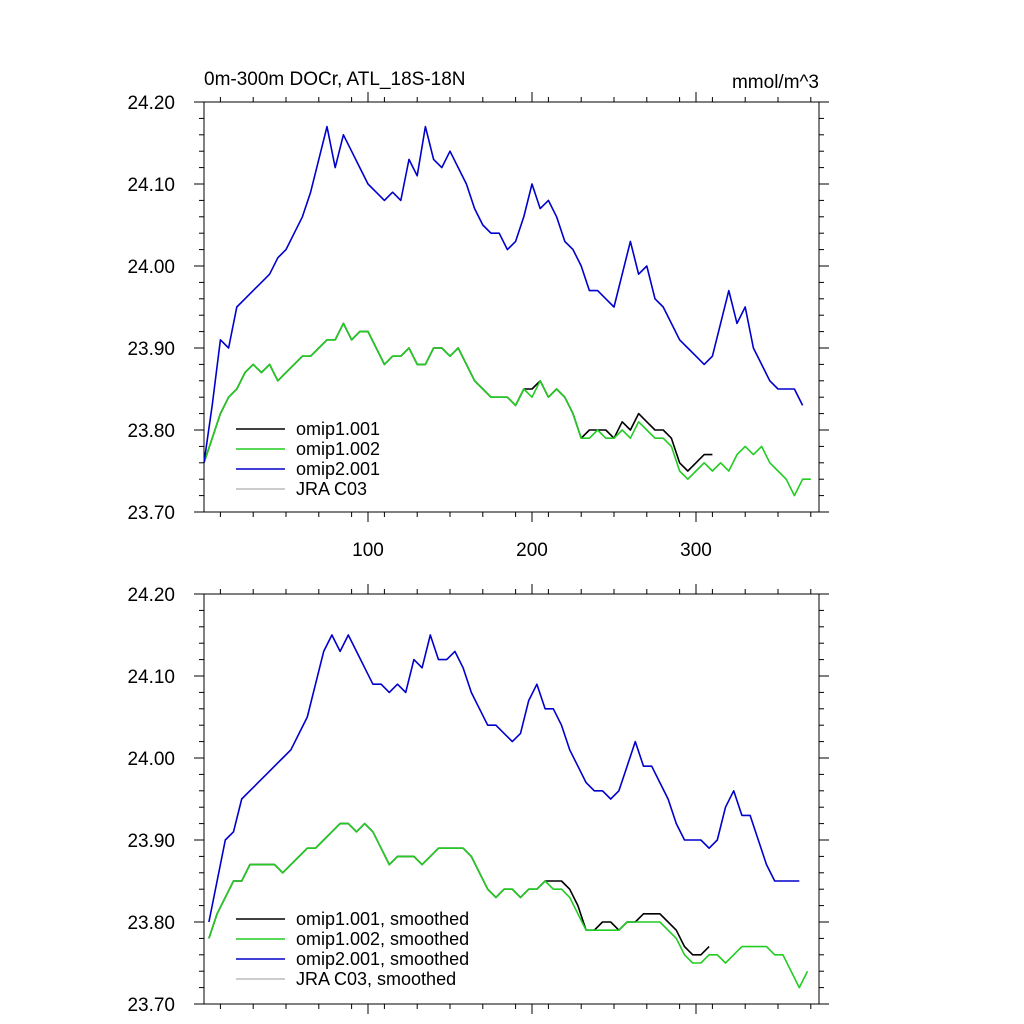  Describe the element at coordinates (376, 979) in the screenshot. I see `legend-label: JRA C03, smoothed` at that location.